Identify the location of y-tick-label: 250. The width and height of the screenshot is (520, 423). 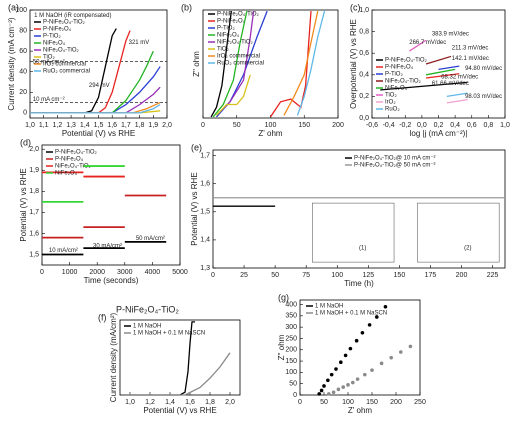
(291, 338).